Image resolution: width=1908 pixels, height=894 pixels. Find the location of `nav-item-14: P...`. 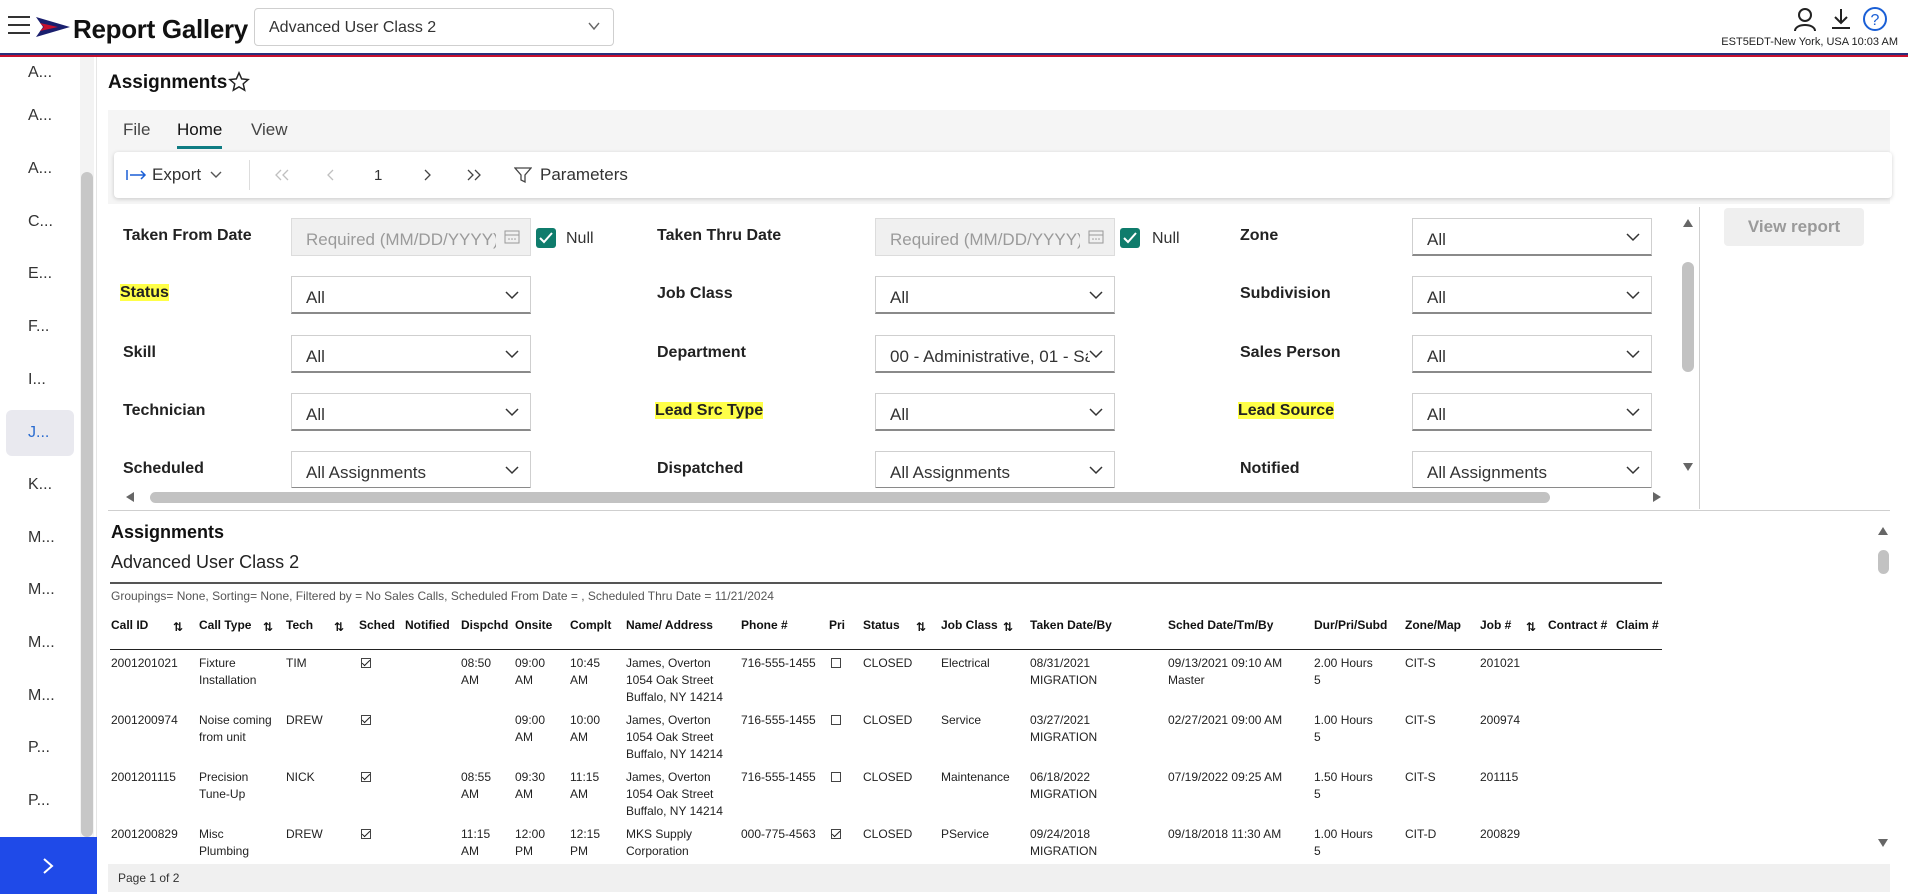

nav-item-14: P... is located at coordinates (39, 747).